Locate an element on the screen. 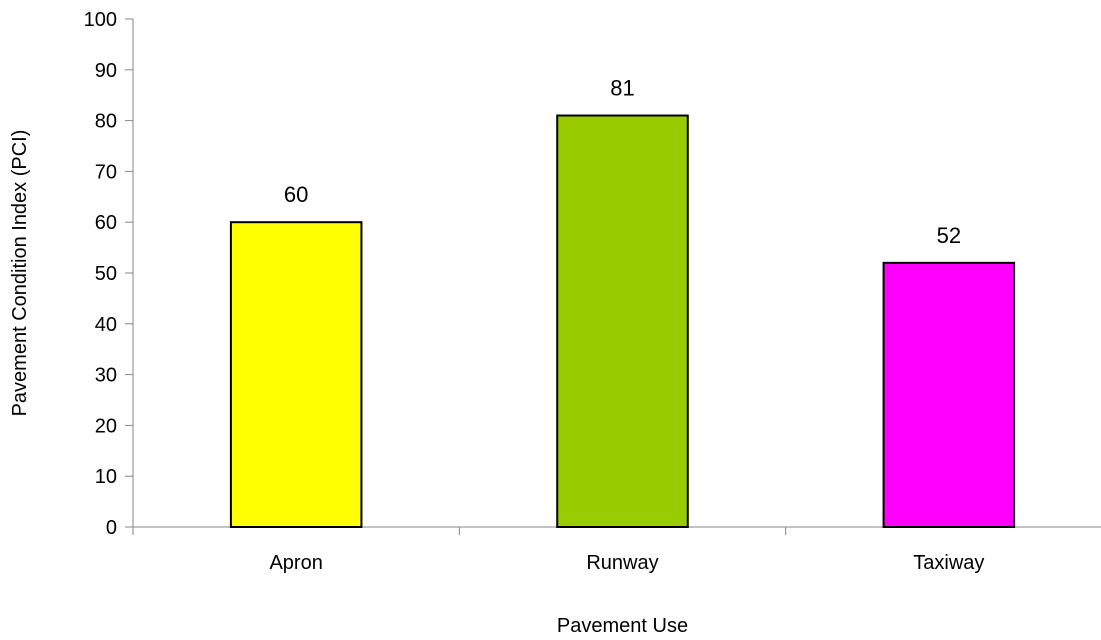  y-tick-label: 70 is located at coordinates (106, 172).